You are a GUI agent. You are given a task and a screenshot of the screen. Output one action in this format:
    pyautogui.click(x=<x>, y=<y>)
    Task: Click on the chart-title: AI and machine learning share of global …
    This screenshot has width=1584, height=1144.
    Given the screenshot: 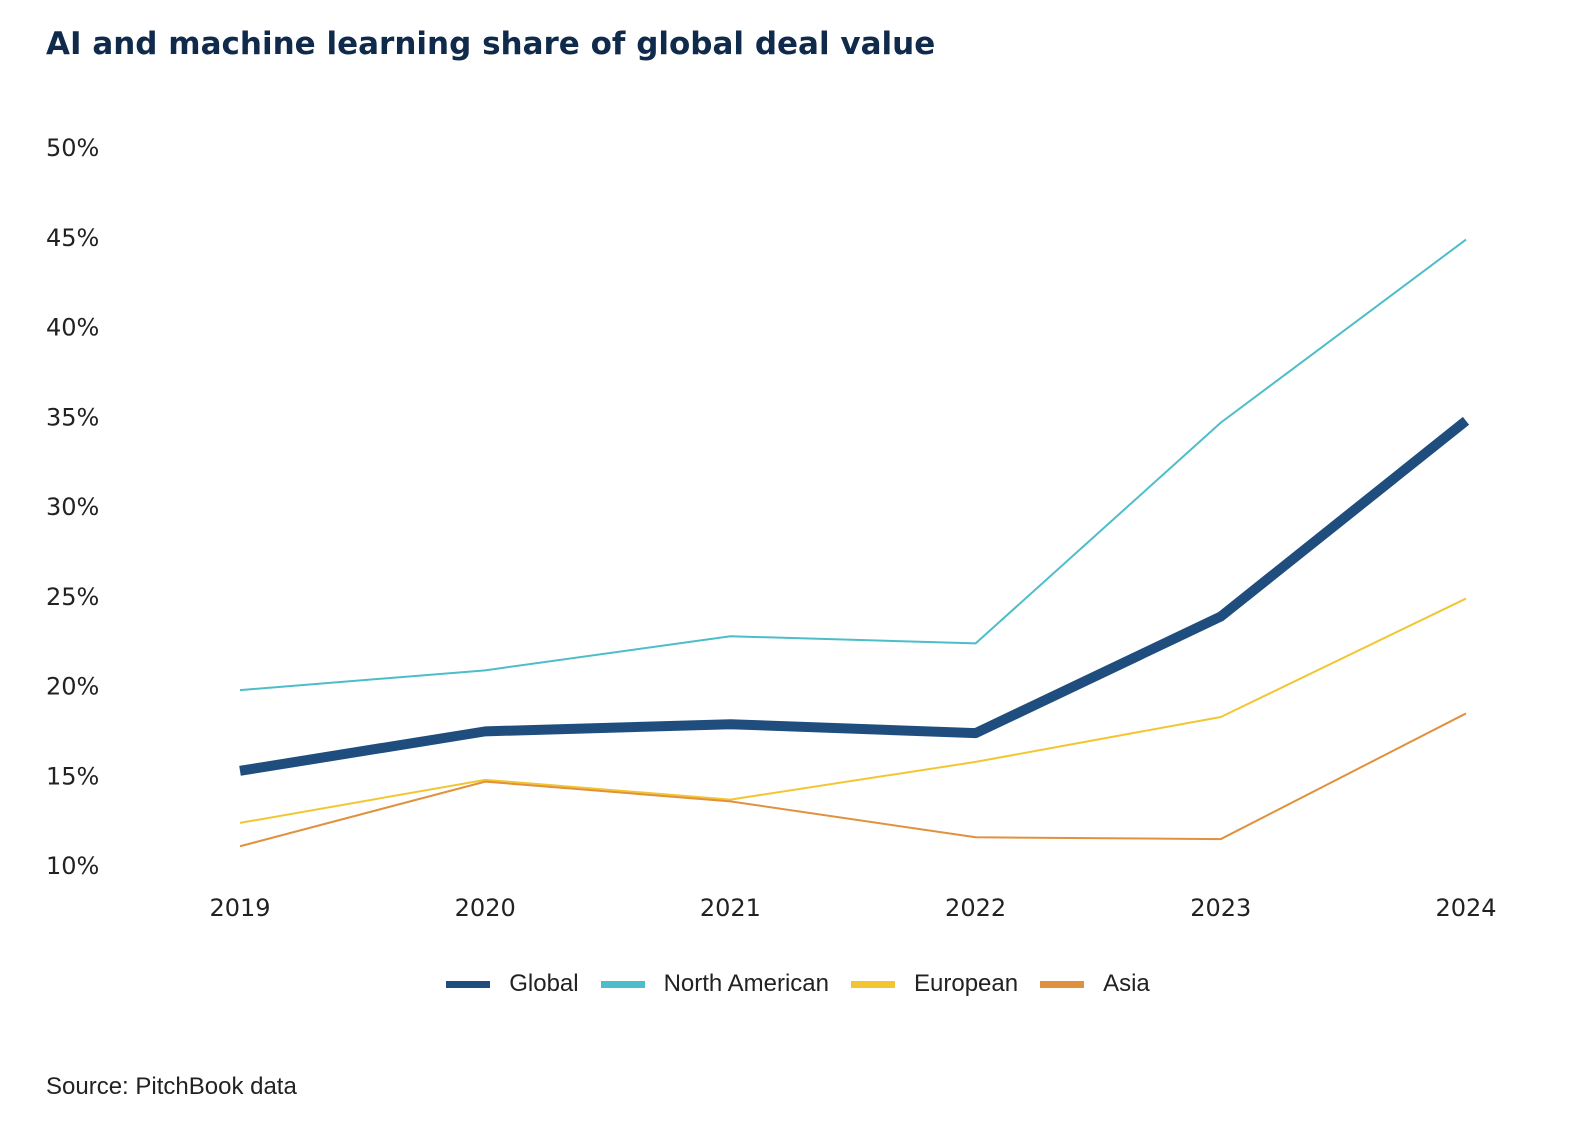 What is the action you would take?
    pyautogui.click(x=491, y=44)
    